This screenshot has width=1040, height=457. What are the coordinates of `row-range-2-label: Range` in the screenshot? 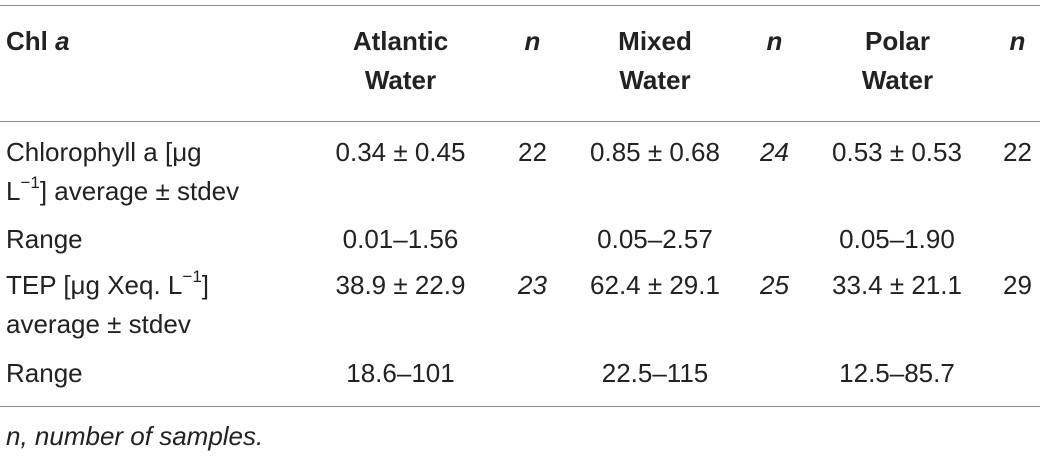 It's located at (44, 373).